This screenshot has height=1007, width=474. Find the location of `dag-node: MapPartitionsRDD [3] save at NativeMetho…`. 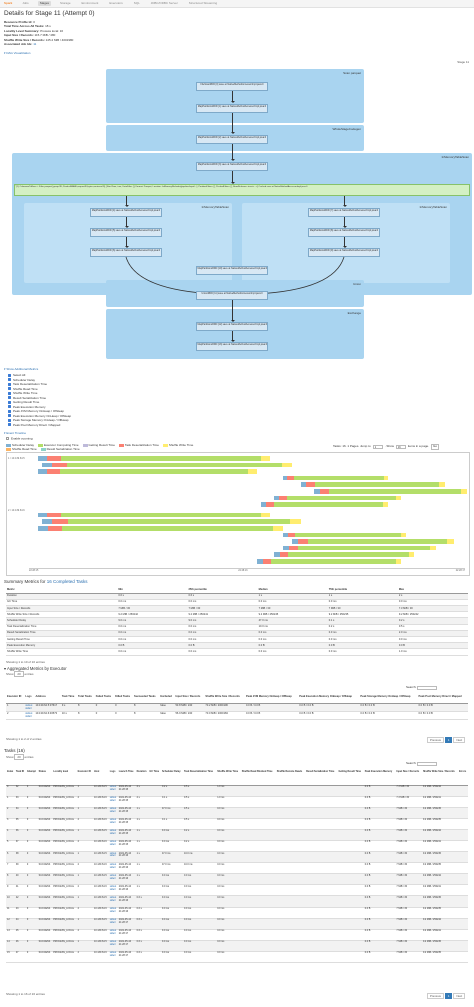

dag-node: MapPartitionsRDD [3] save at NativeMetho… is located at coordinates (232, 166).